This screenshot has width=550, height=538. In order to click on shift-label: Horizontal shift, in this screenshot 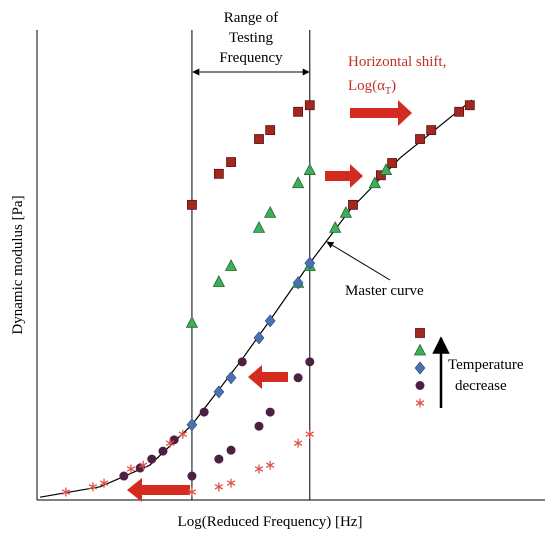, I will do `click(397, 62)`.